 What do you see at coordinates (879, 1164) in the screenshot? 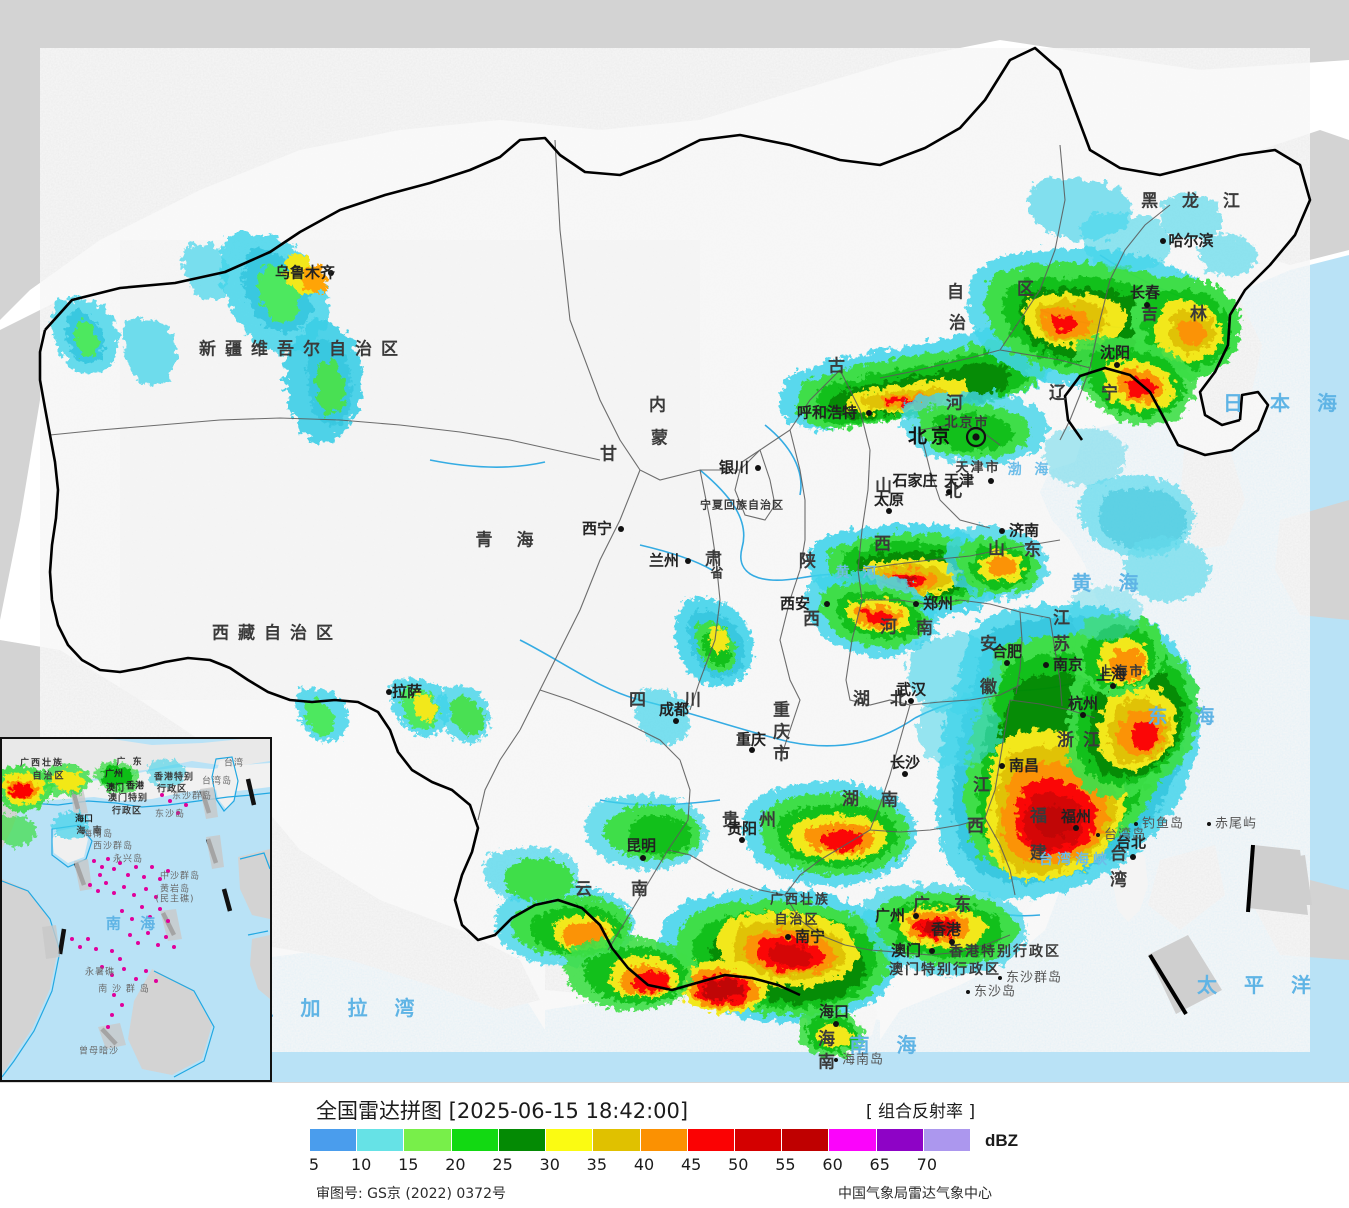
I see `colorbar-tick-65: 65` at bounding box center [879, 1164].